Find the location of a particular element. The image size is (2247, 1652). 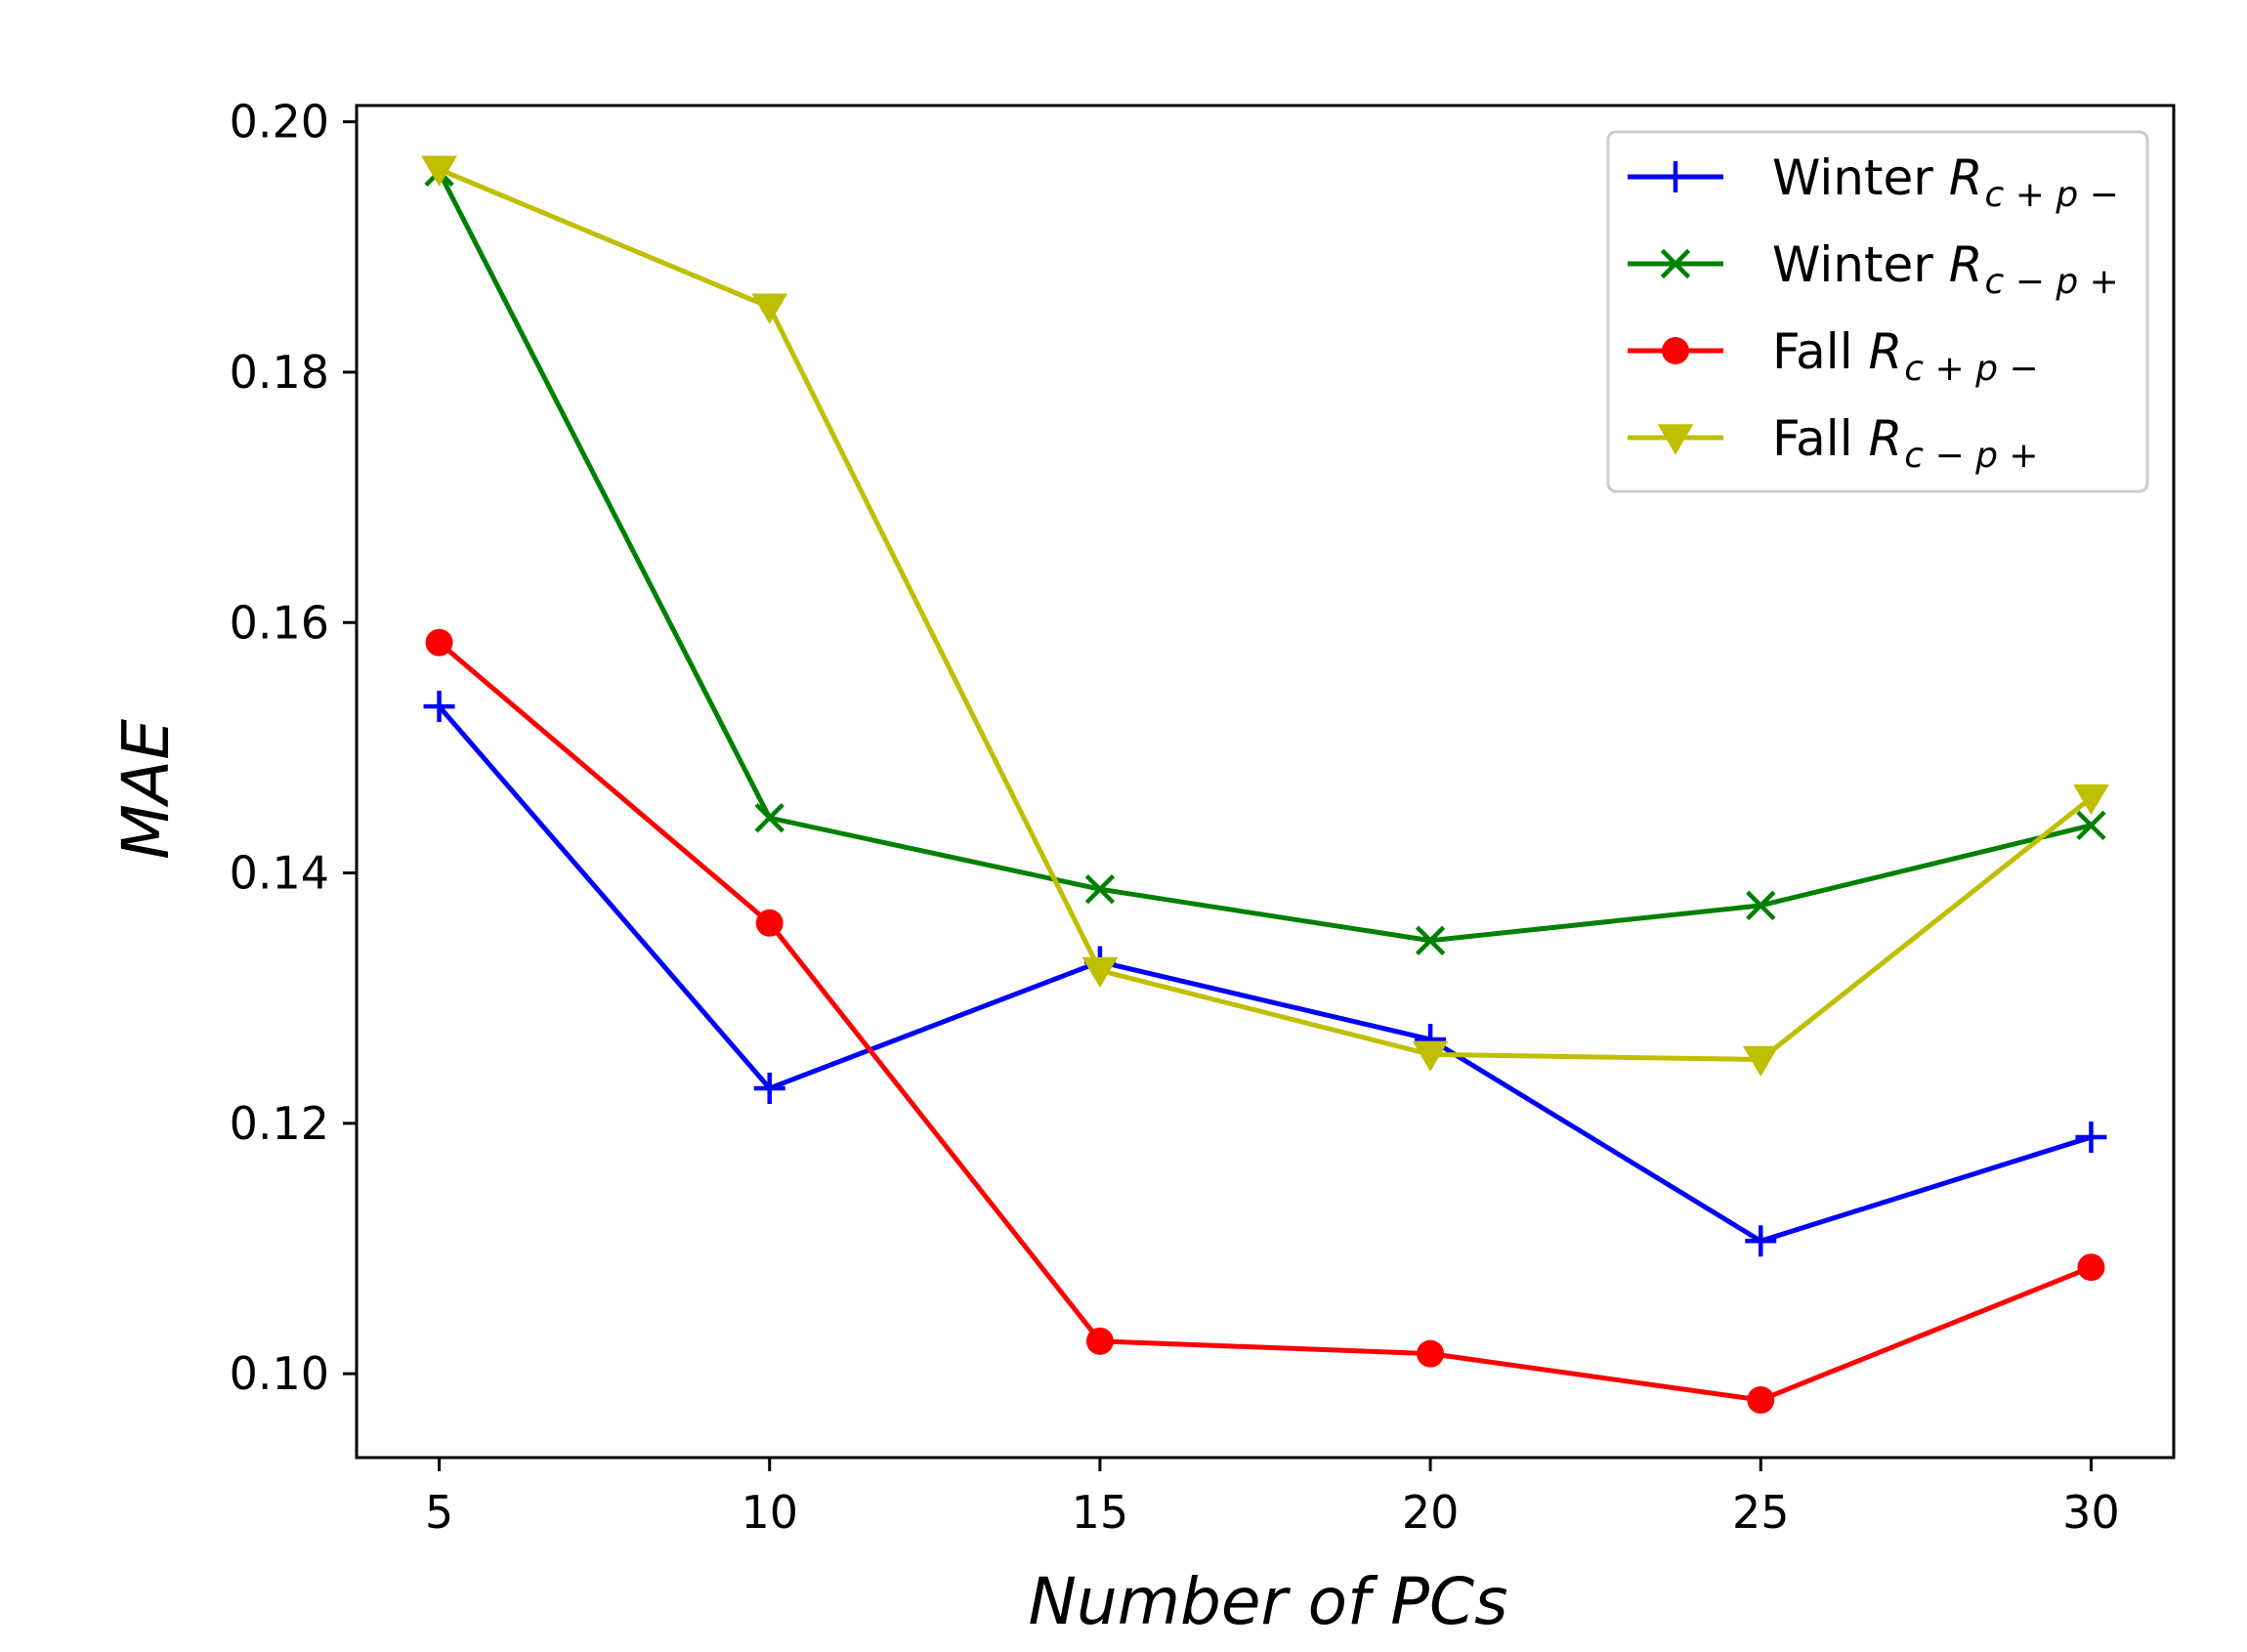

x-tick-label: 5 is located at coordinates (439, 1512).